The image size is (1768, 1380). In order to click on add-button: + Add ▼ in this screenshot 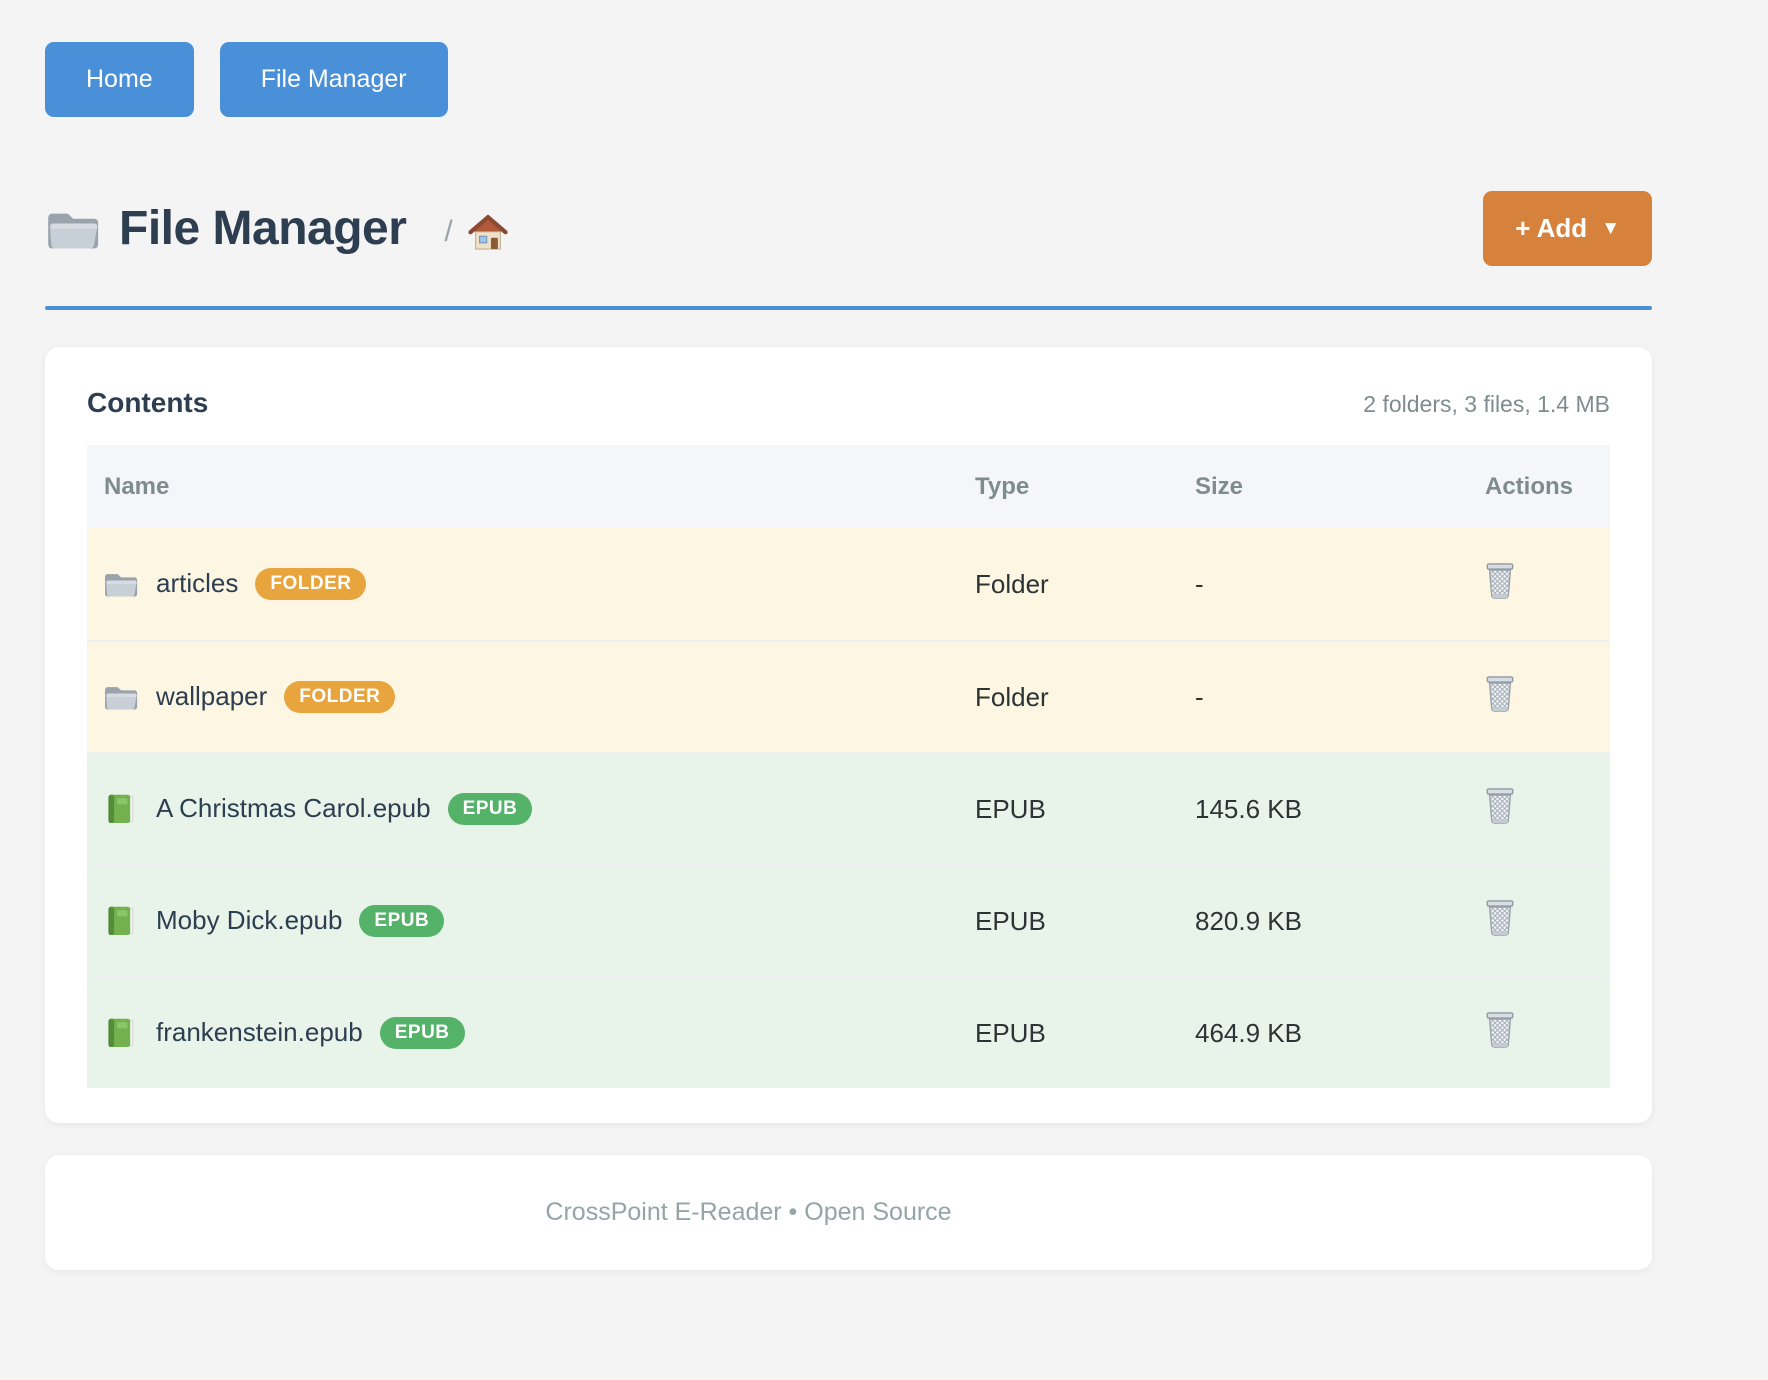, I will do `click(1567, 228)`.